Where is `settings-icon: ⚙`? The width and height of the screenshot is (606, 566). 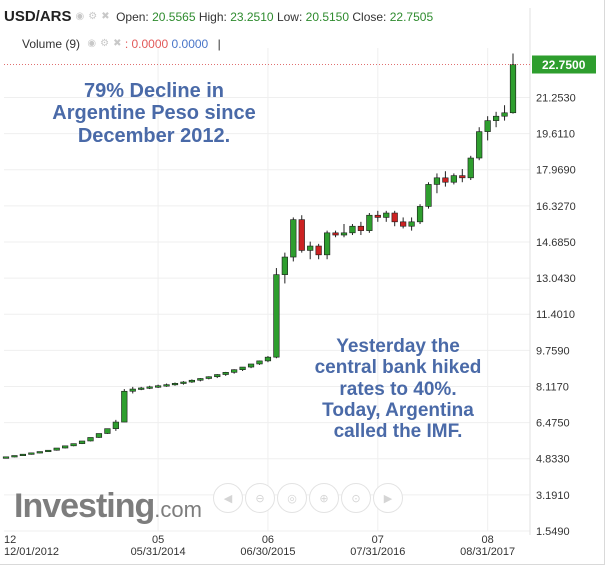
settings-icon: ⚙ is located at coordinates (93, 16).